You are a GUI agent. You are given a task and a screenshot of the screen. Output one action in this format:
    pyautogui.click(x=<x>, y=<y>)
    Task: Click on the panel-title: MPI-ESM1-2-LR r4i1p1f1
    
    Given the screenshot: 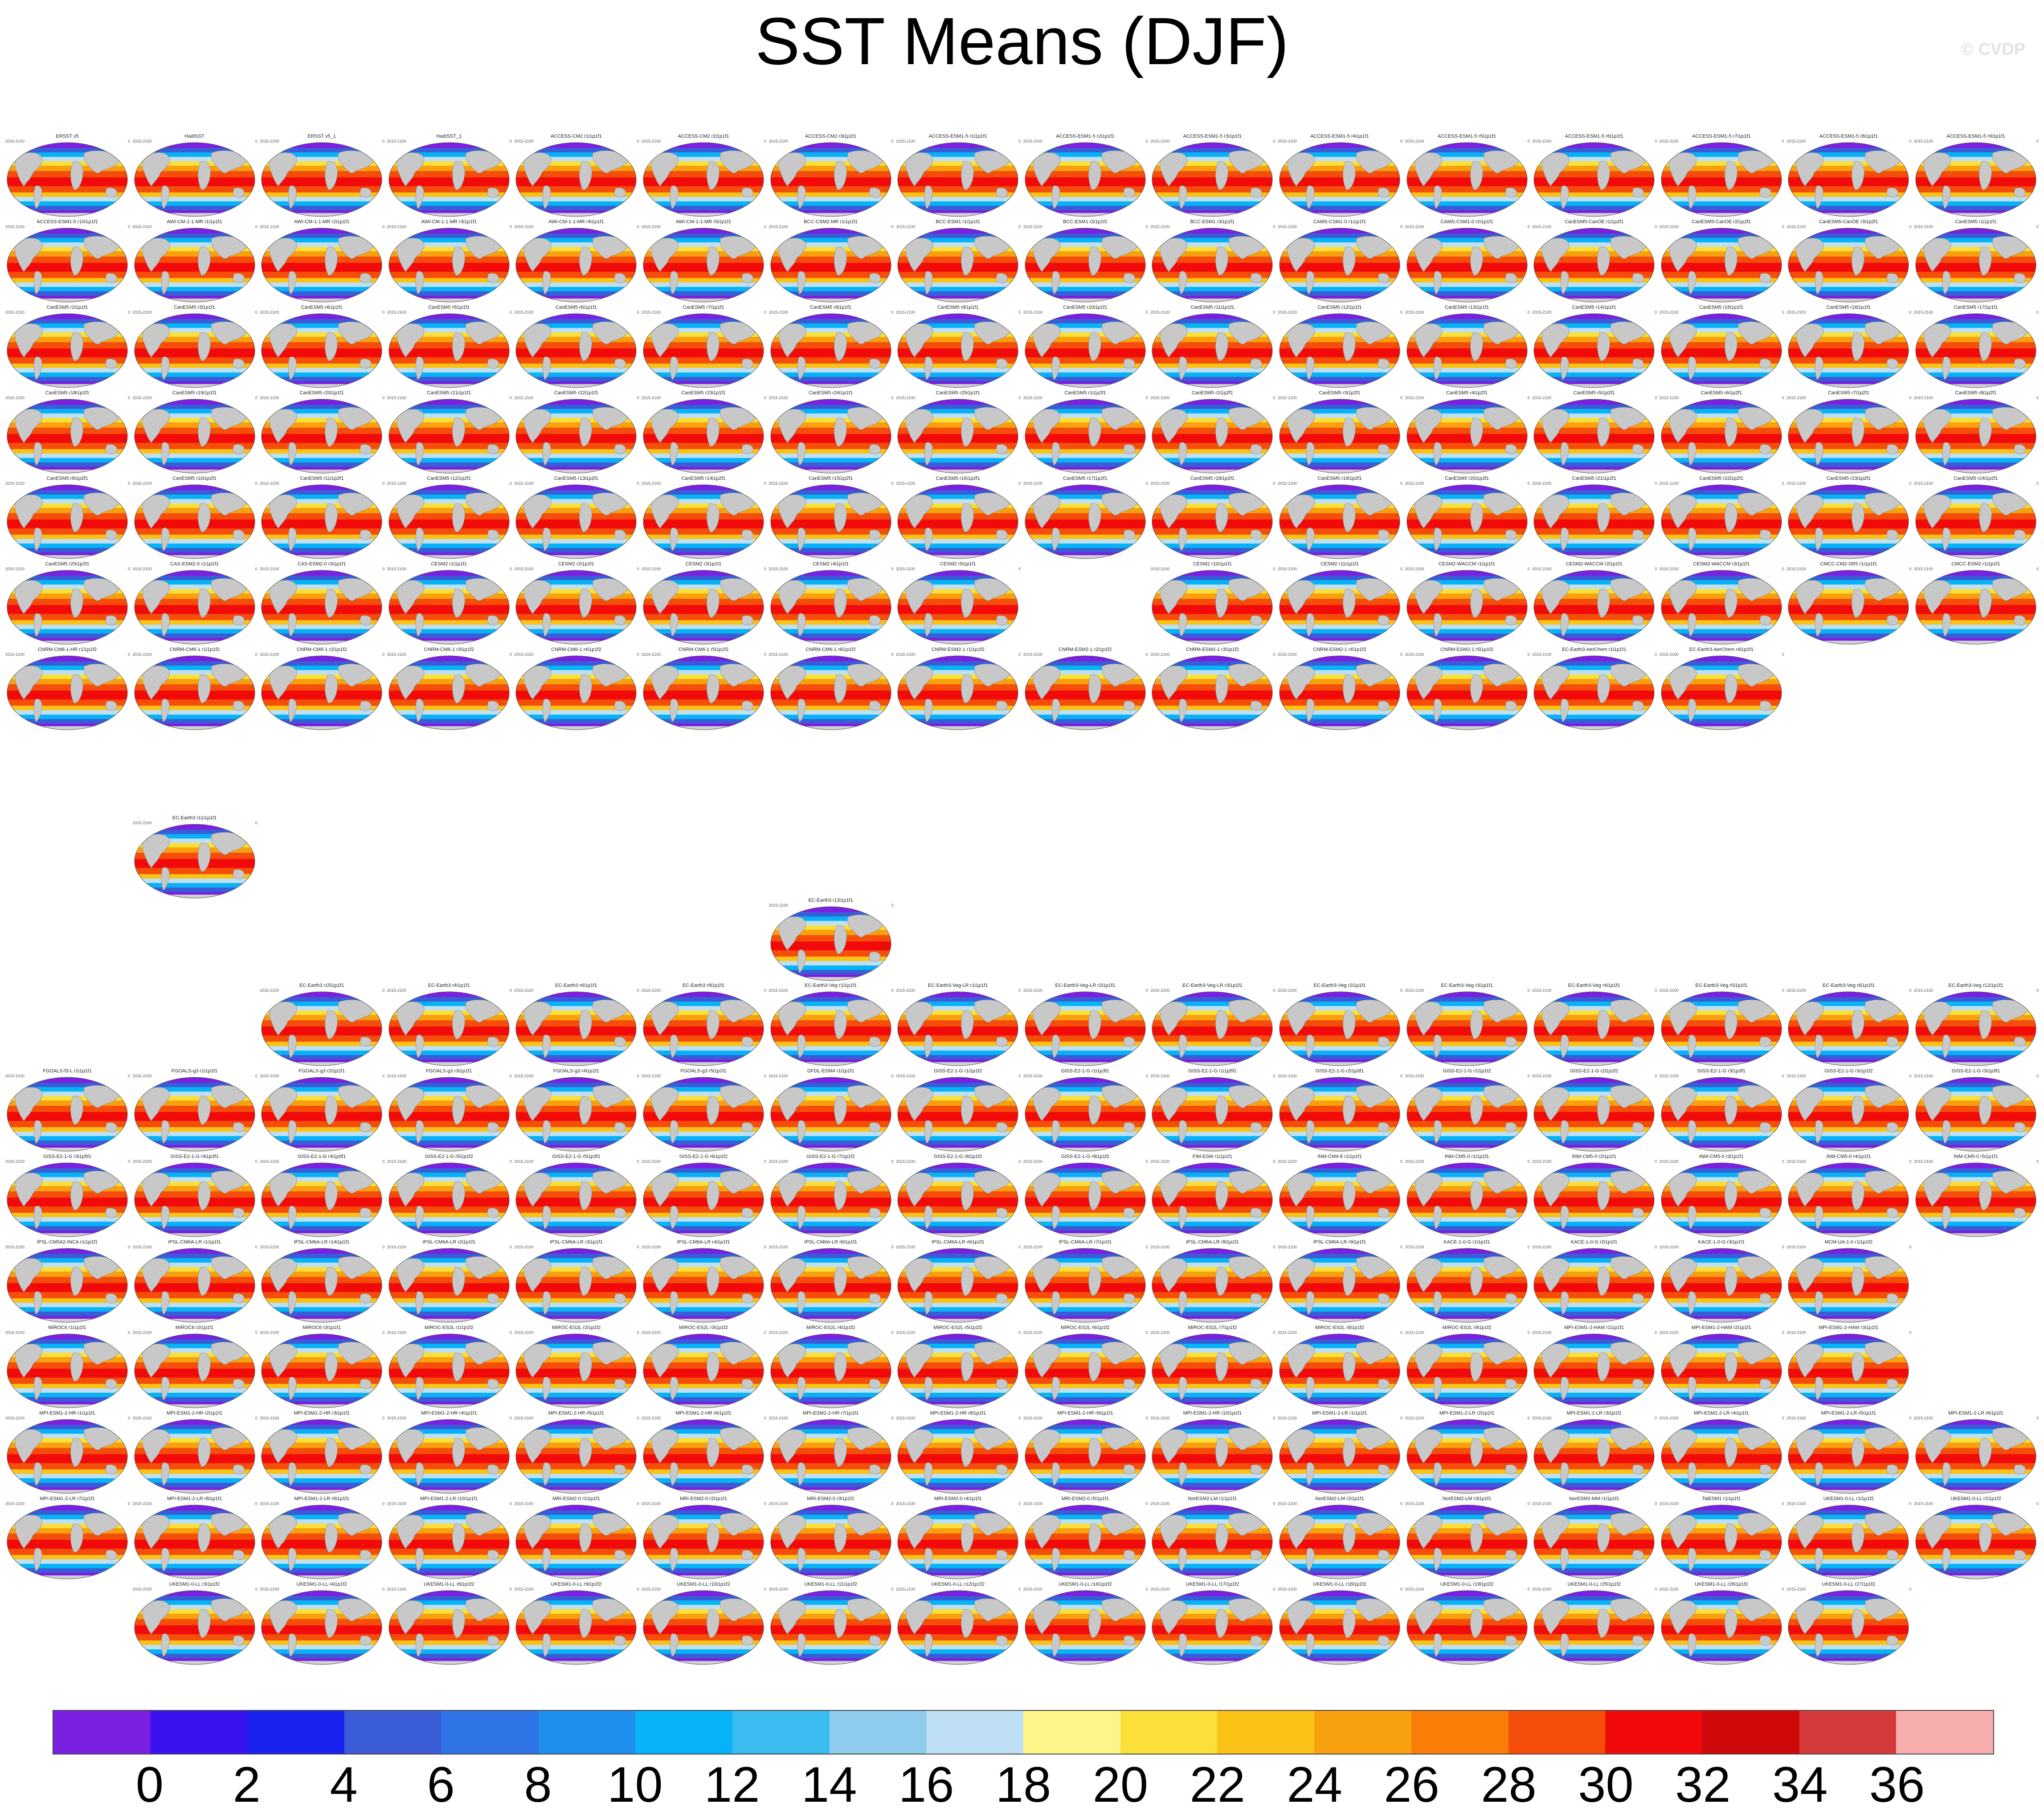 What is the action you would take?
    pyautogui.click(x=1721, y=1414)
    